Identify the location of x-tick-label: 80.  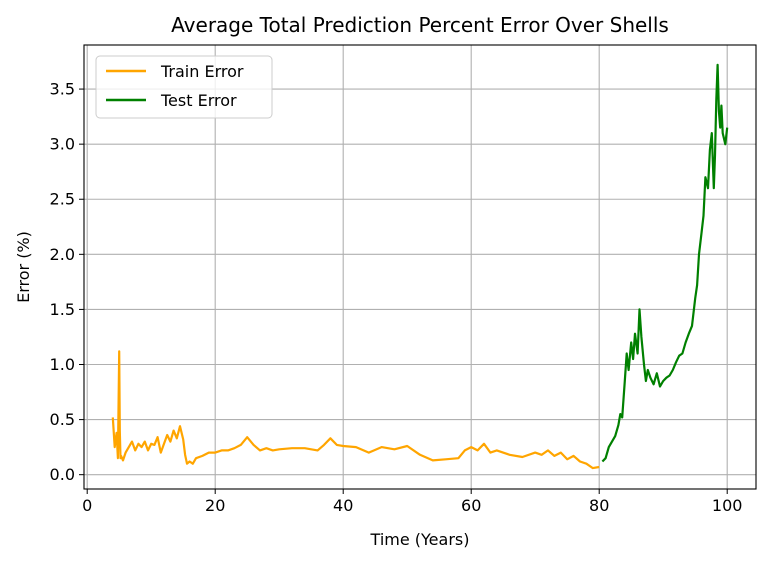
(599, 505).